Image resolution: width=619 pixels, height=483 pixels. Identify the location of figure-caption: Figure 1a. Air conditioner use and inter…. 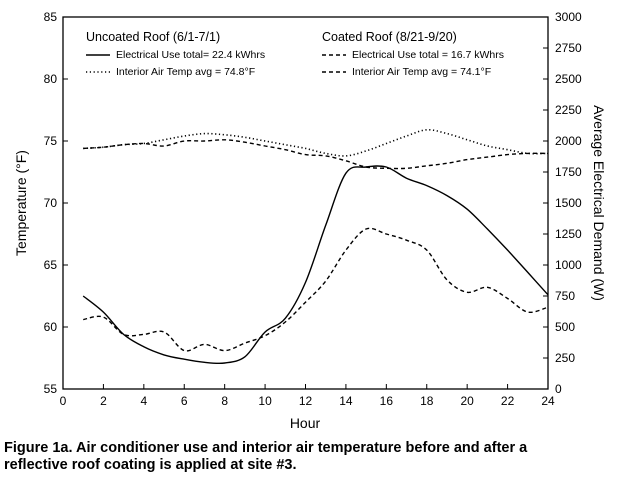
(310, 457).